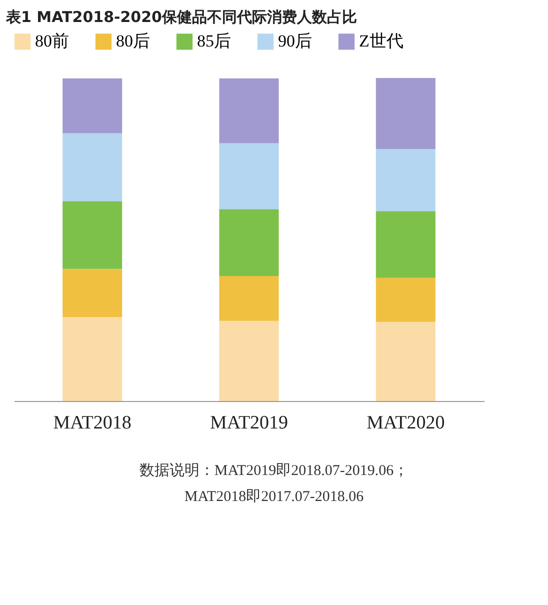  Describe the element at coordinates (133, 41) in the screenshot. I see `legend-label: 80后` at that location.